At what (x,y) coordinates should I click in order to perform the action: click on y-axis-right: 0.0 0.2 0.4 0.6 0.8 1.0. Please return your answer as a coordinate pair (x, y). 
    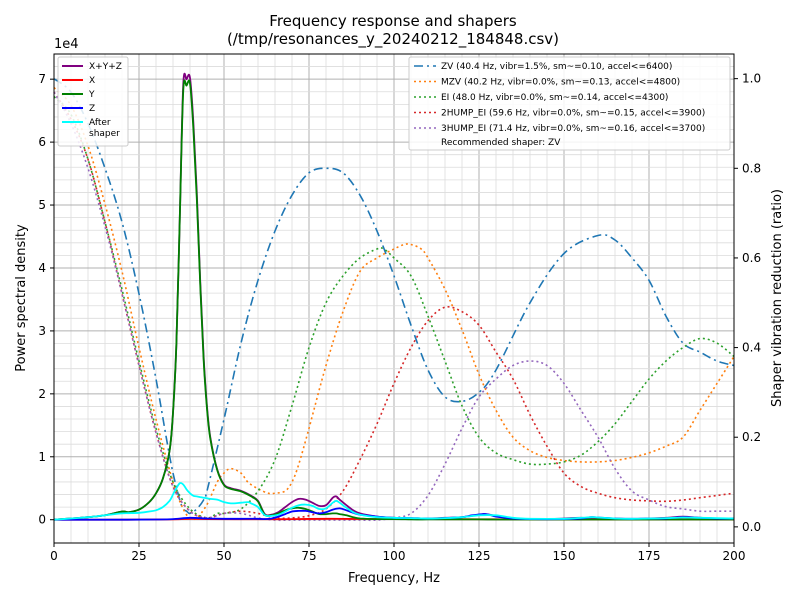
    Looking at the image, I should click on (747, 303).